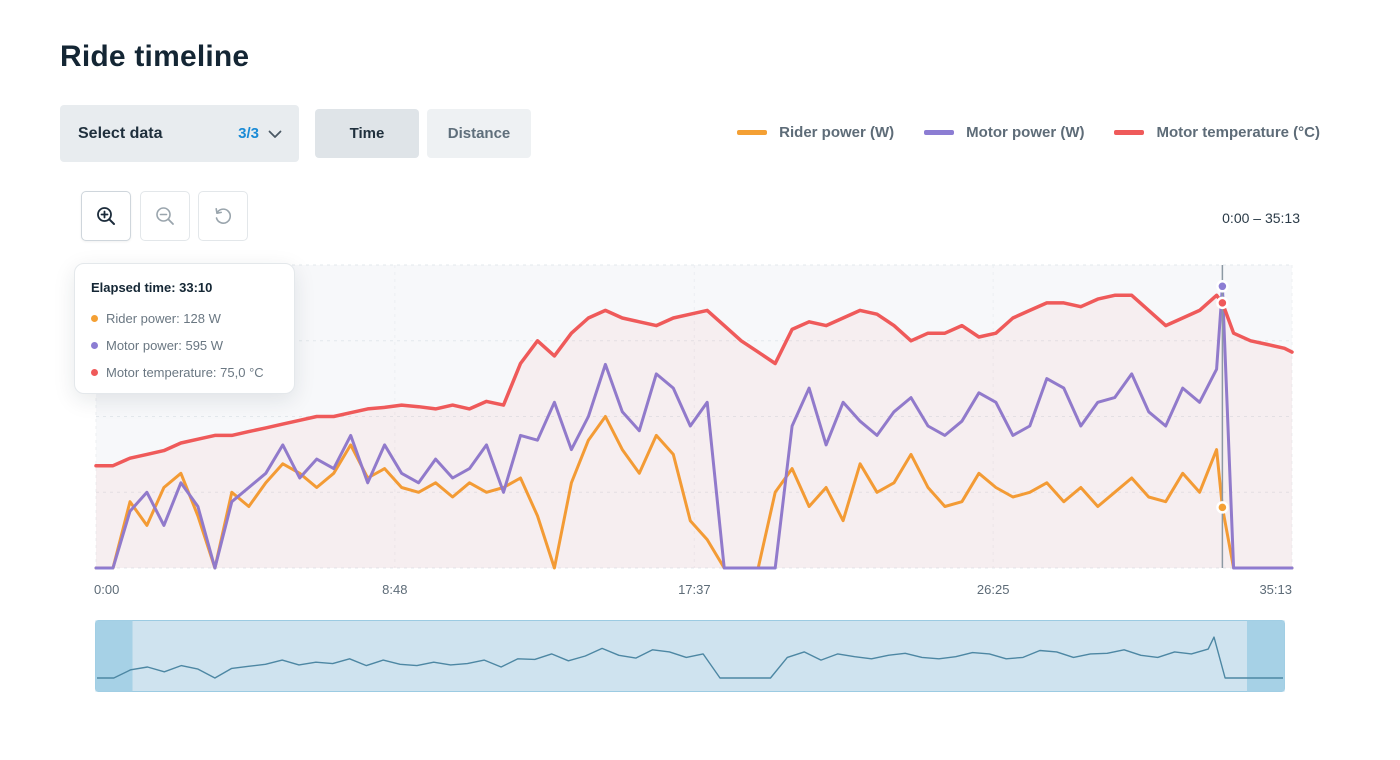 This screenshot has width=1400, height=760. I want to click on zoom-out-icon, so click(165, 216).